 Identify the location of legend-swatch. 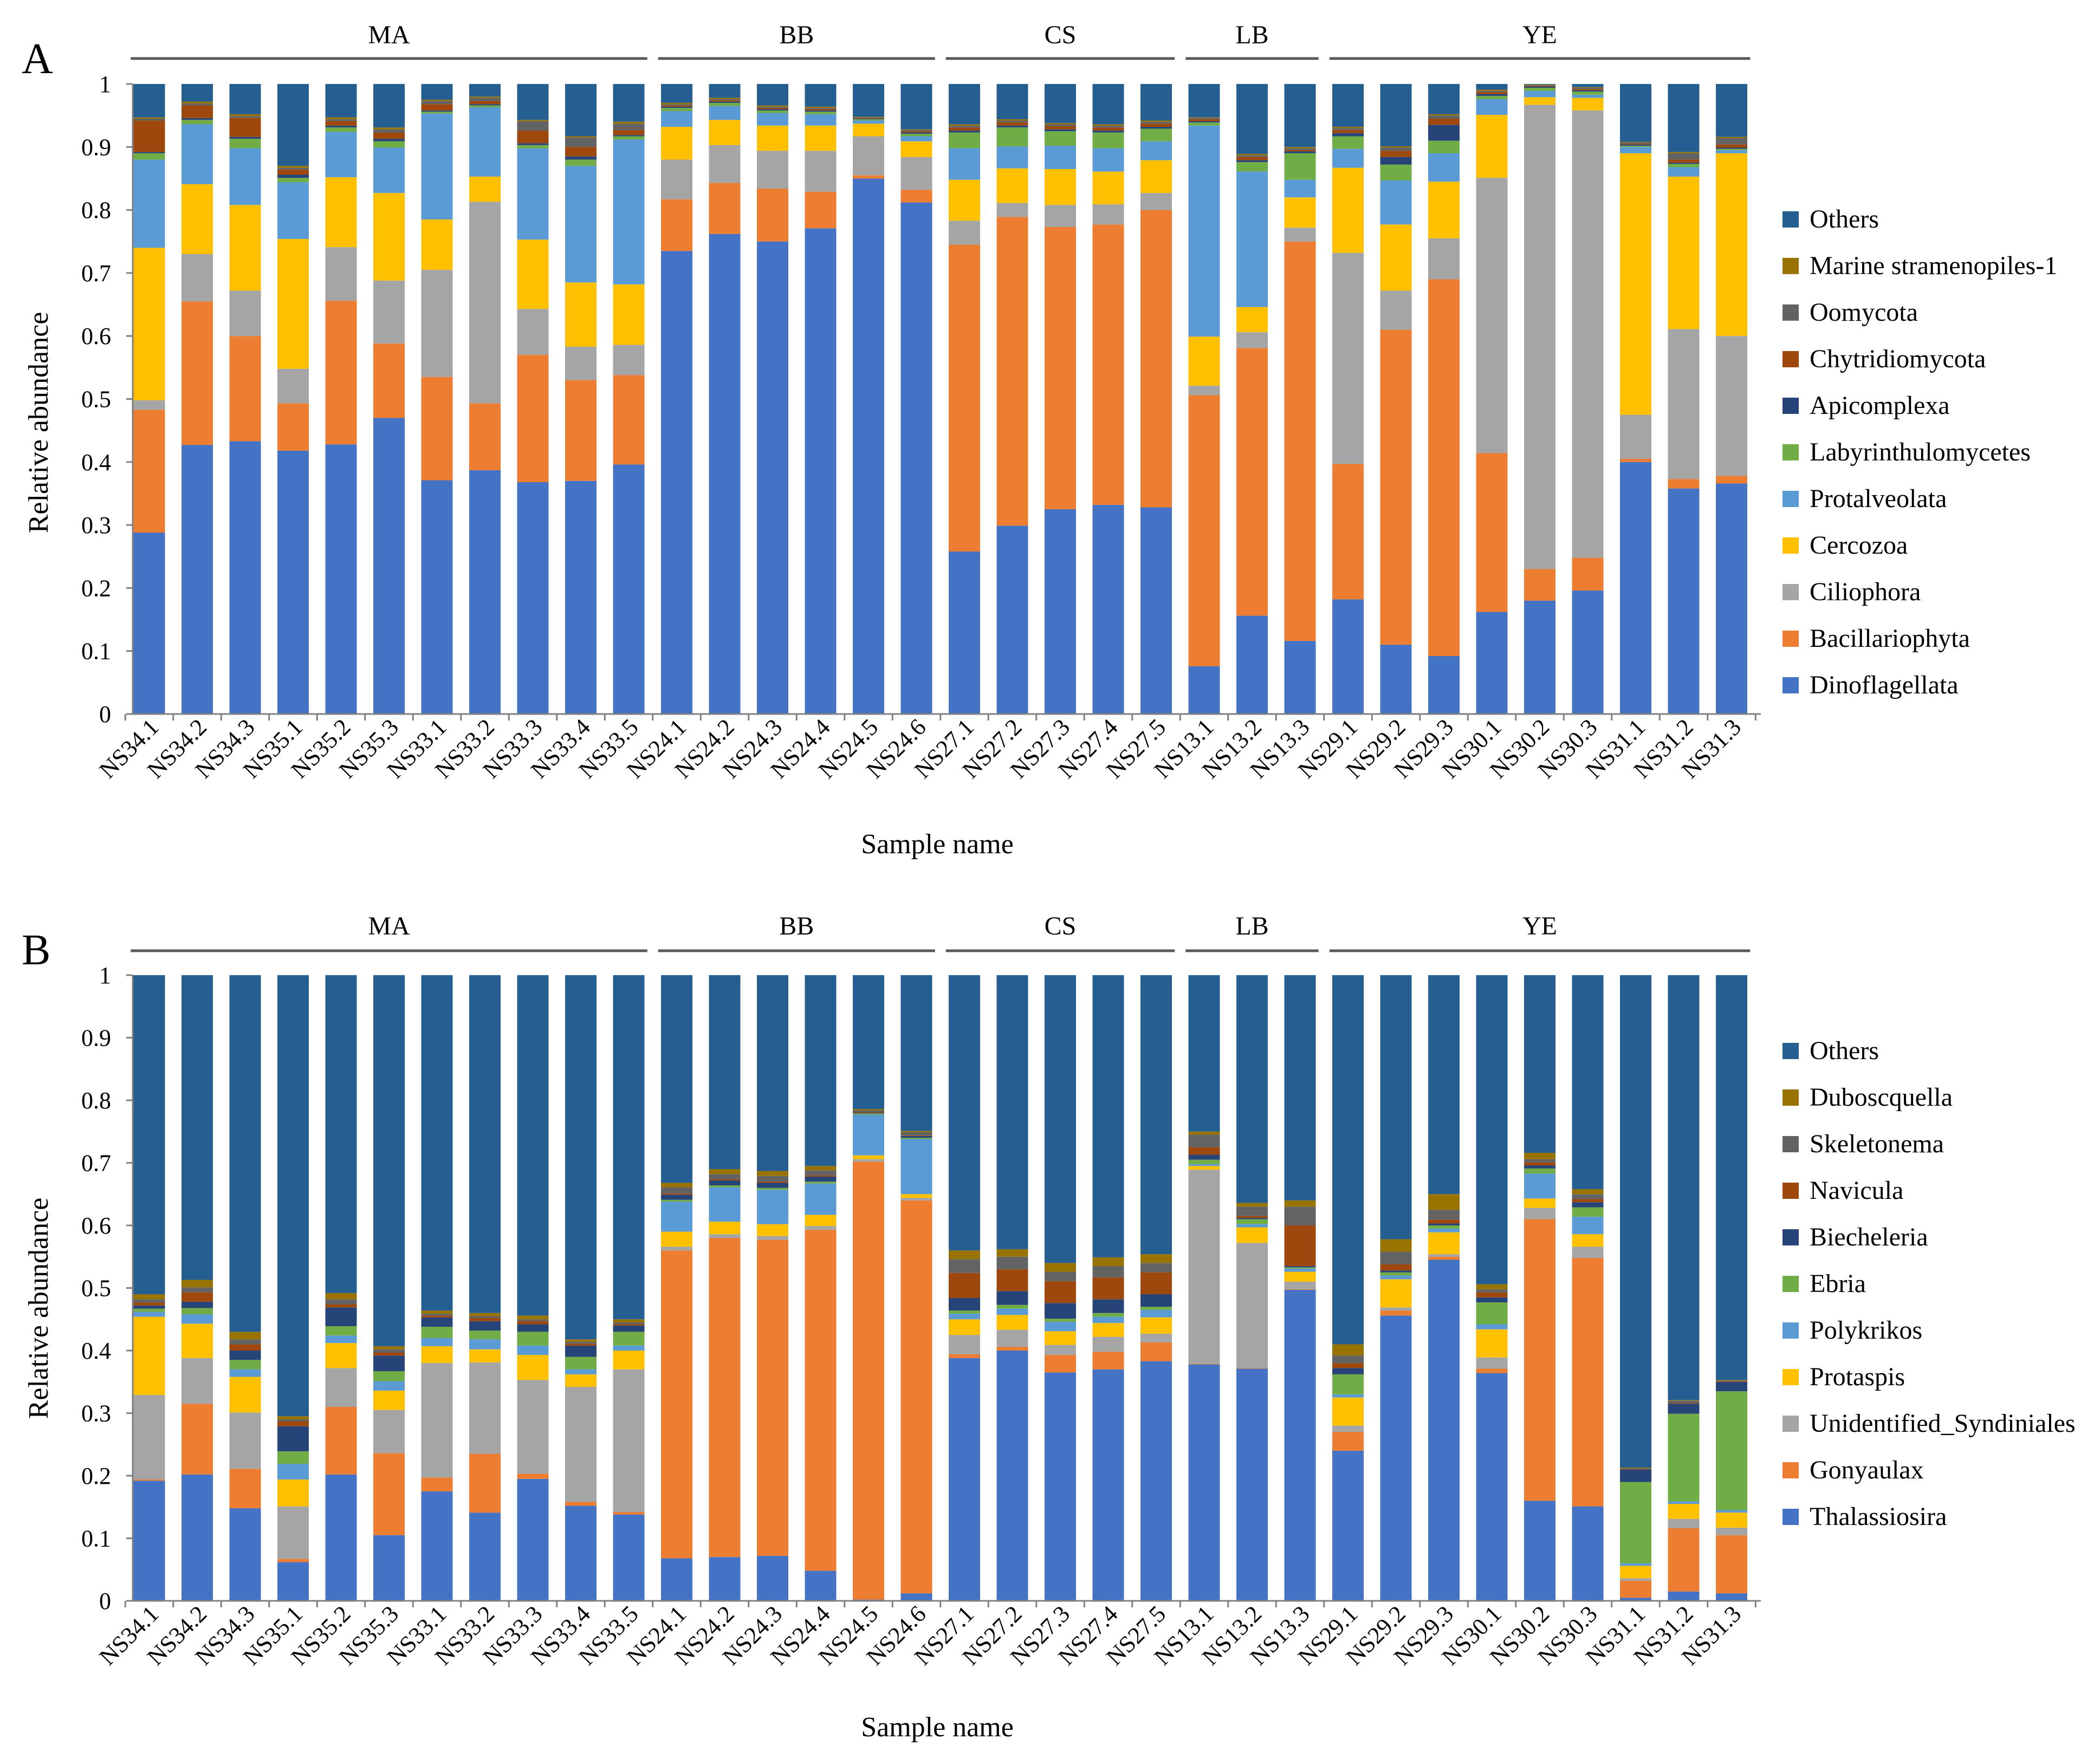
(1791, 1330).